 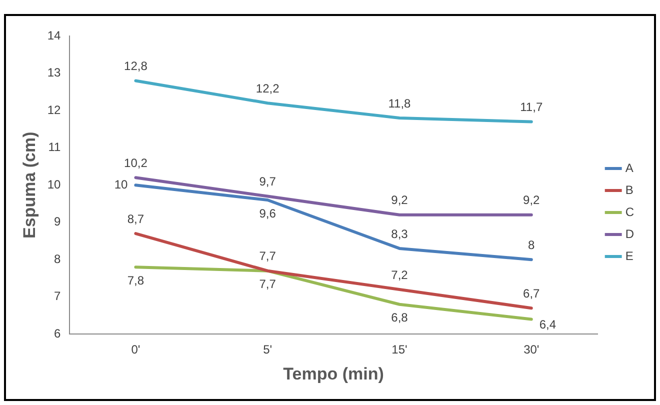 I want to click on x-tick-label: 5', so click(x=267, y=349).